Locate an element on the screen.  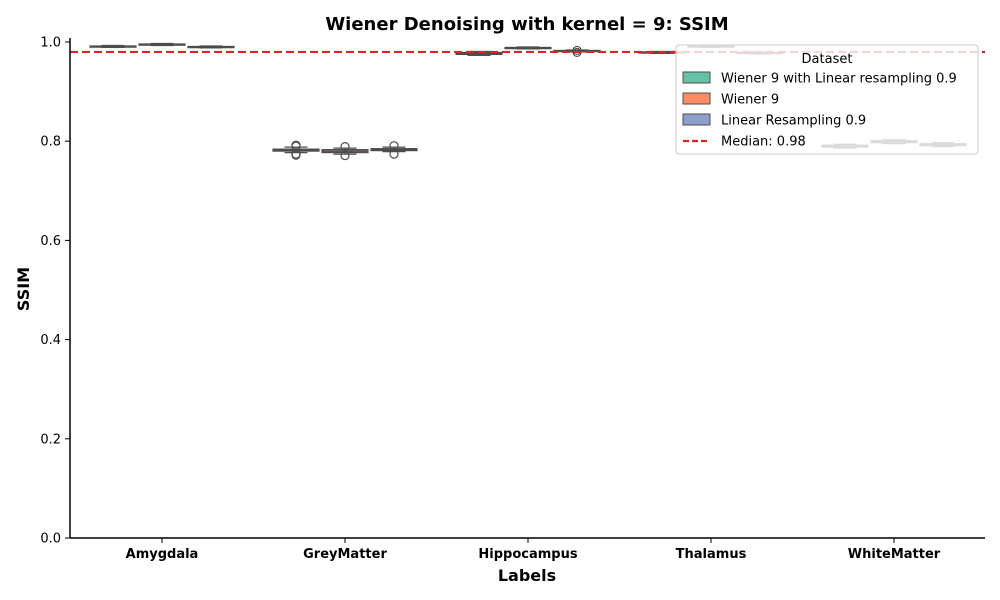
category-label-whitematter: WhiteMatter is located at coordinates (894, 554).